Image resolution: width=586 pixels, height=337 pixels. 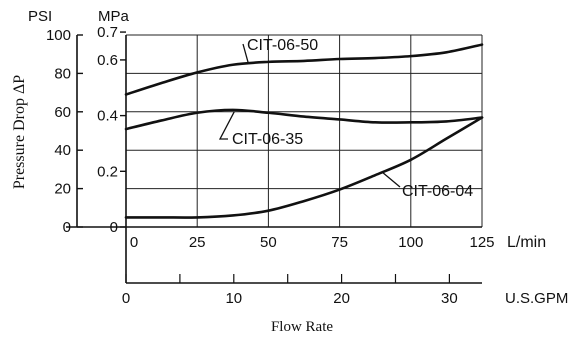 I want to click on psi-tick-label: 40, so click(x=62, y=150).